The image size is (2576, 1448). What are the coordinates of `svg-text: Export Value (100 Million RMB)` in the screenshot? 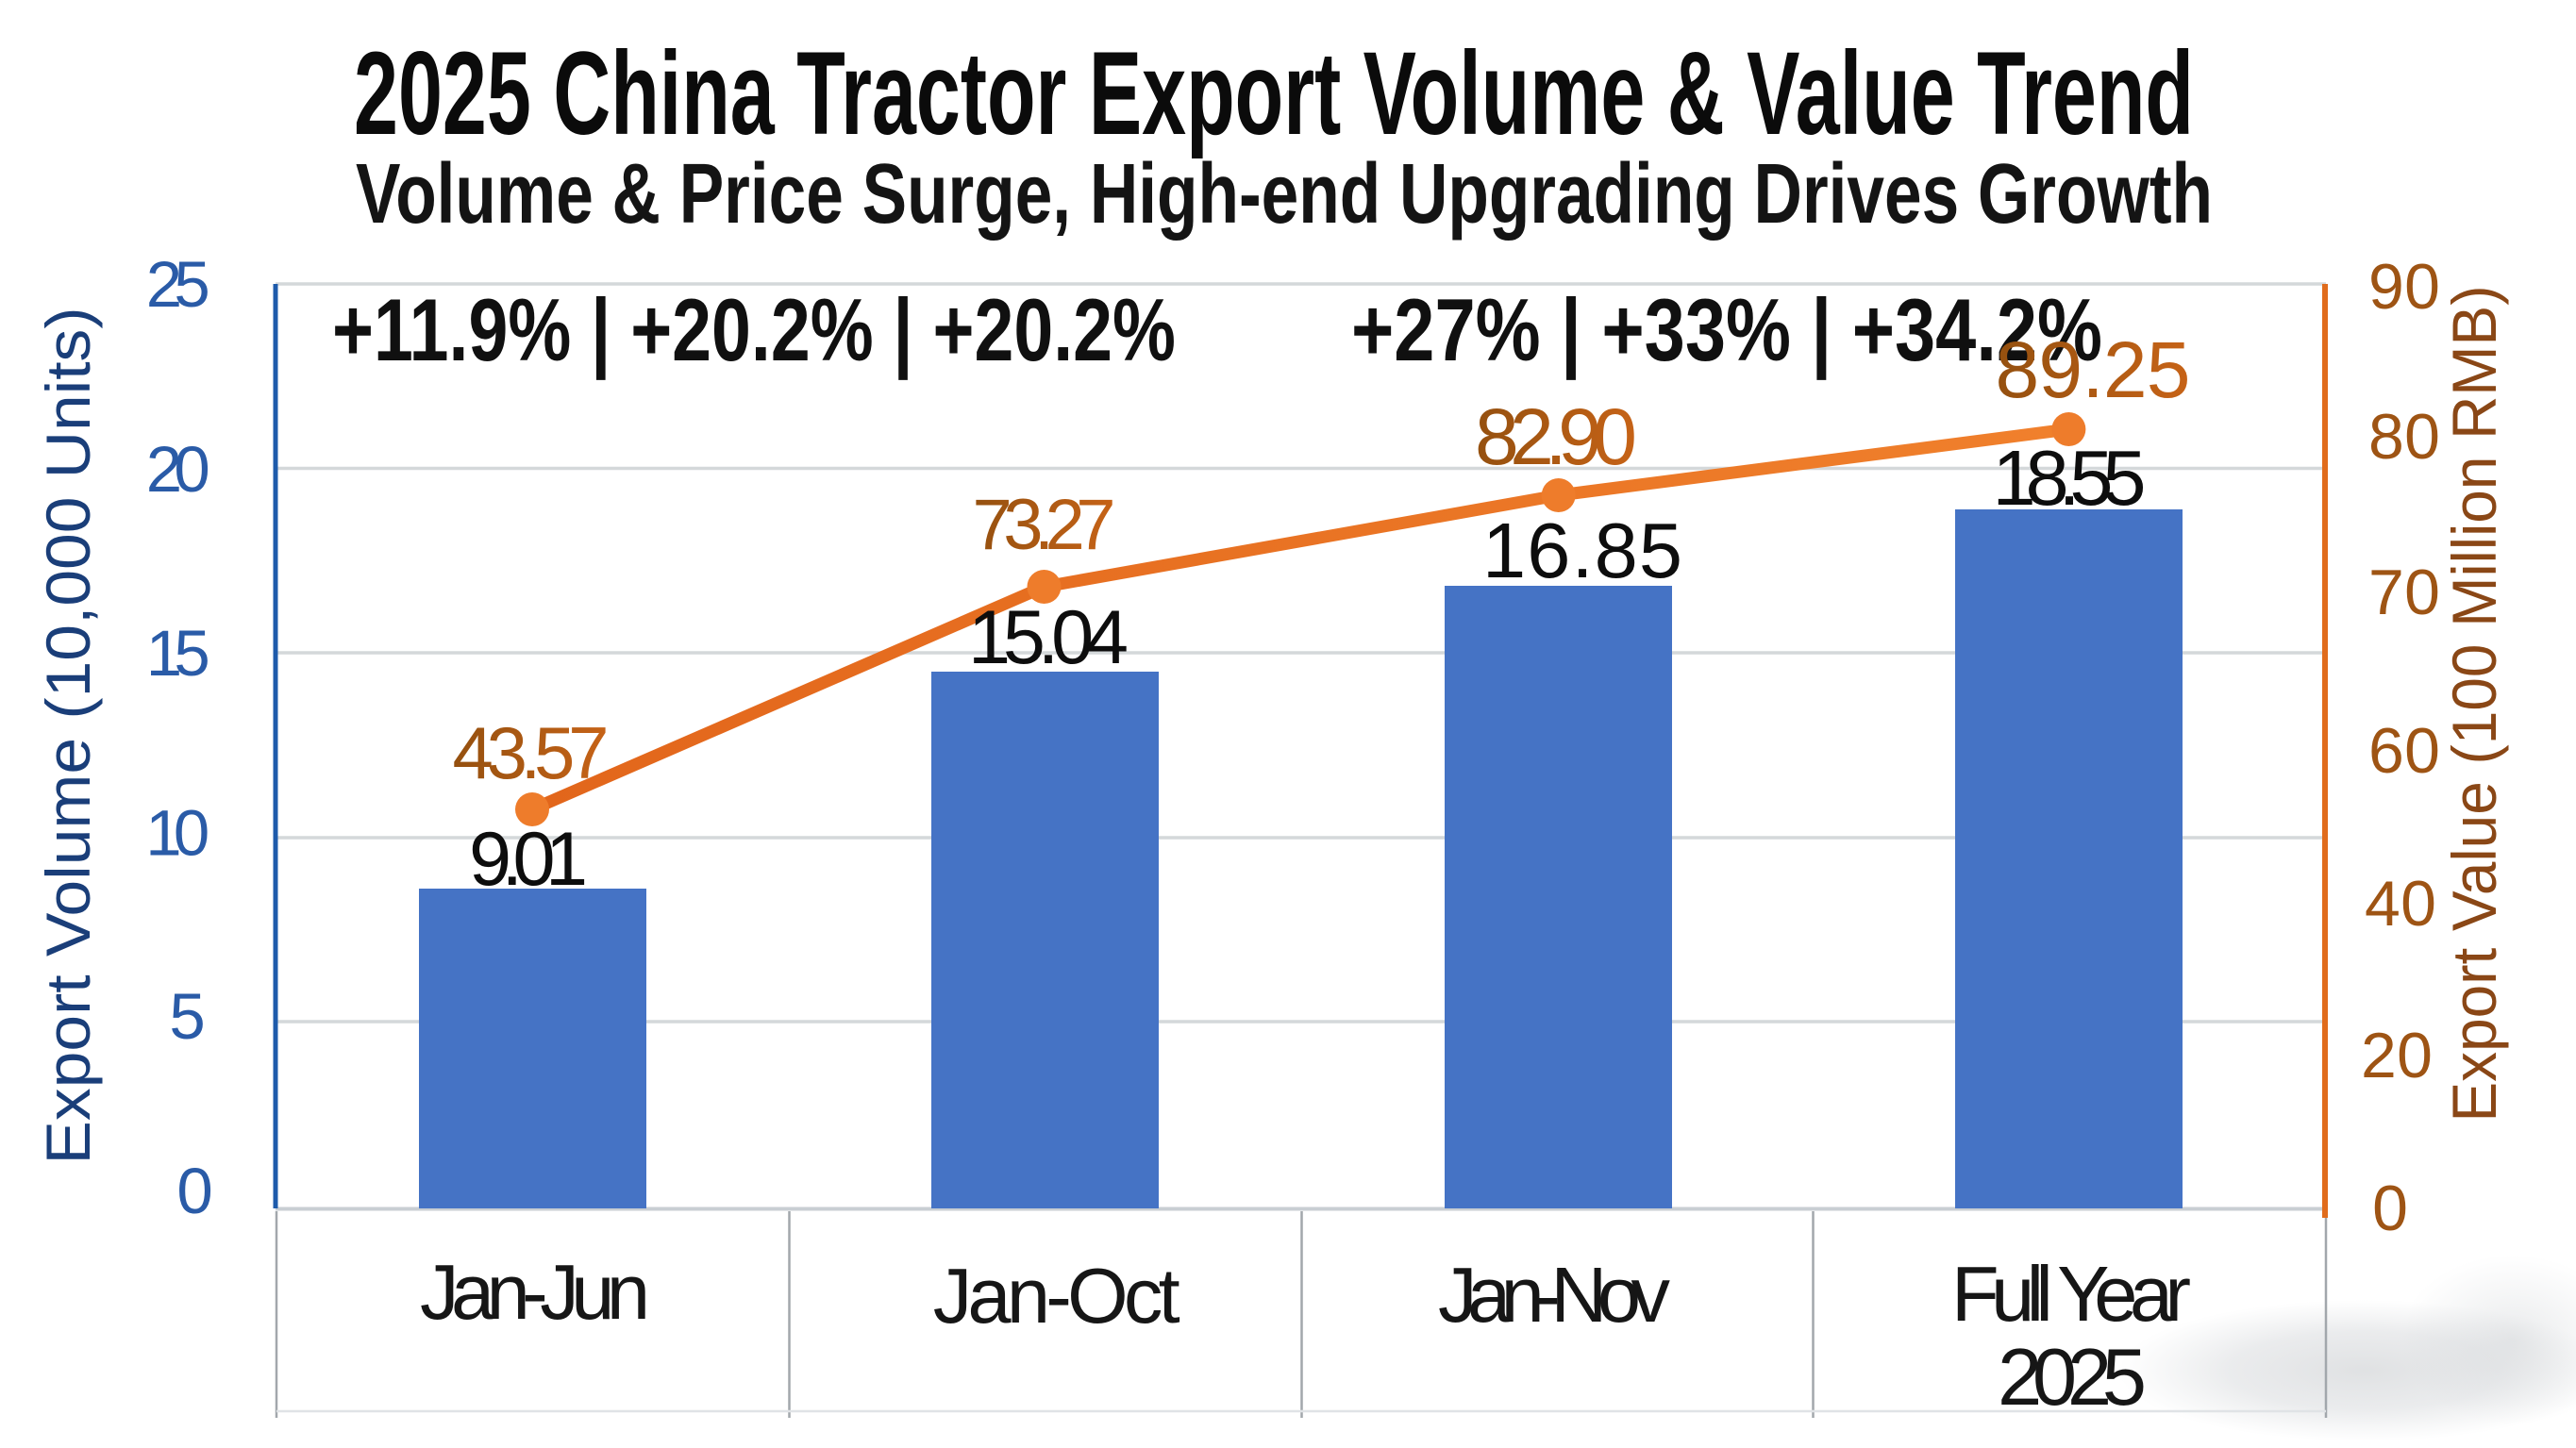 It's located at (2474, 704).